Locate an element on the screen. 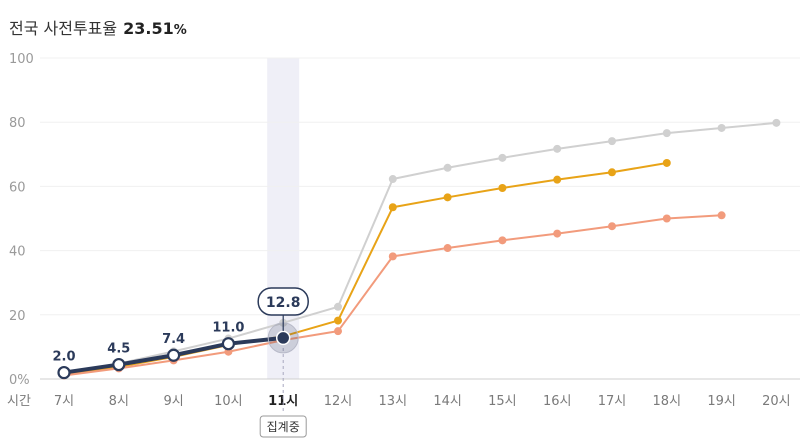 This screenshot has width=806, height=441. status-tag: 집계중 is located at coordinates (283, 426).